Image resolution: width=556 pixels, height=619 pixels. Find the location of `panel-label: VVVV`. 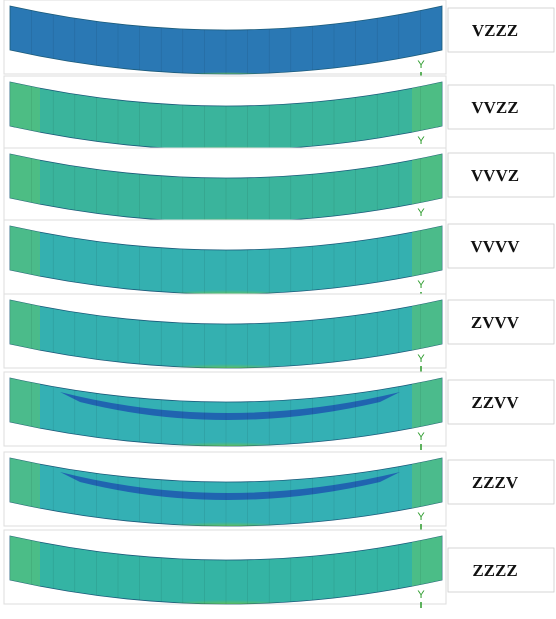

panel-label: VVVV is located at coordinates (495, 246).